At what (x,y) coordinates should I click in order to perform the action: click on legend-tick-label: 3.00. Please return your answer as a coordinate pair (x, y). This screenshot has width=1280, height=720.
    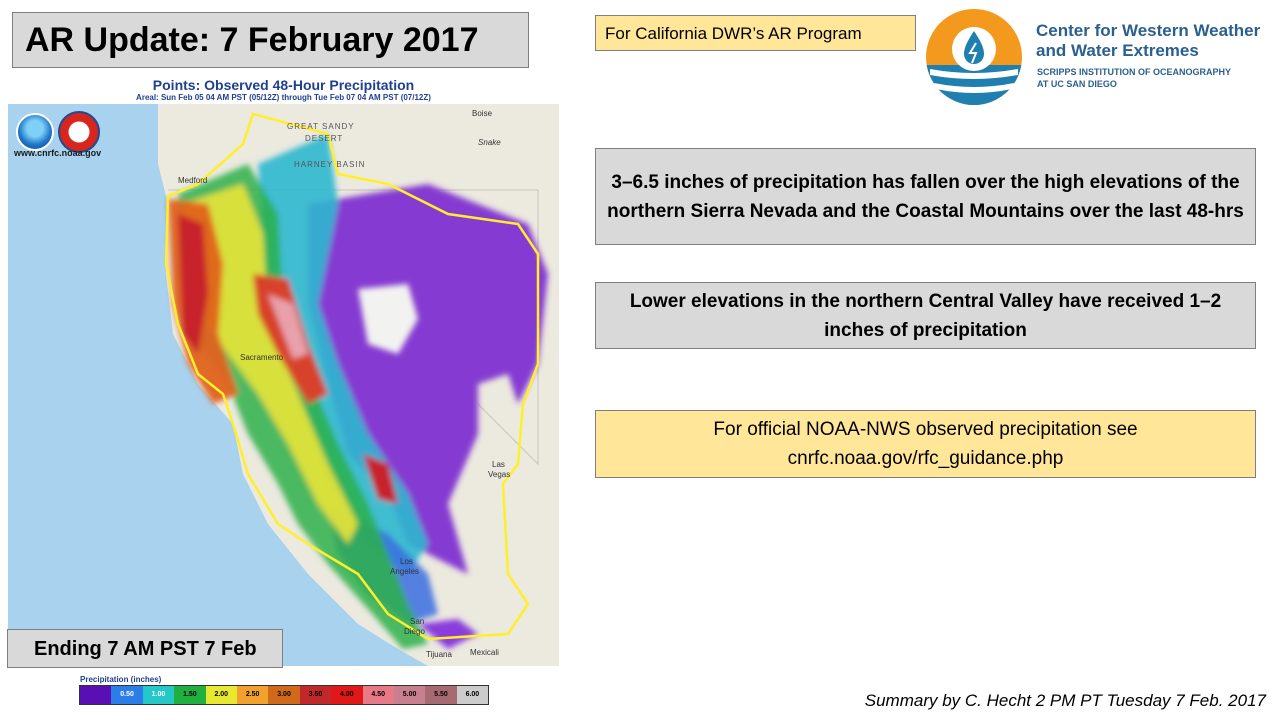
    Looking at the image, I should click on (284, 694).